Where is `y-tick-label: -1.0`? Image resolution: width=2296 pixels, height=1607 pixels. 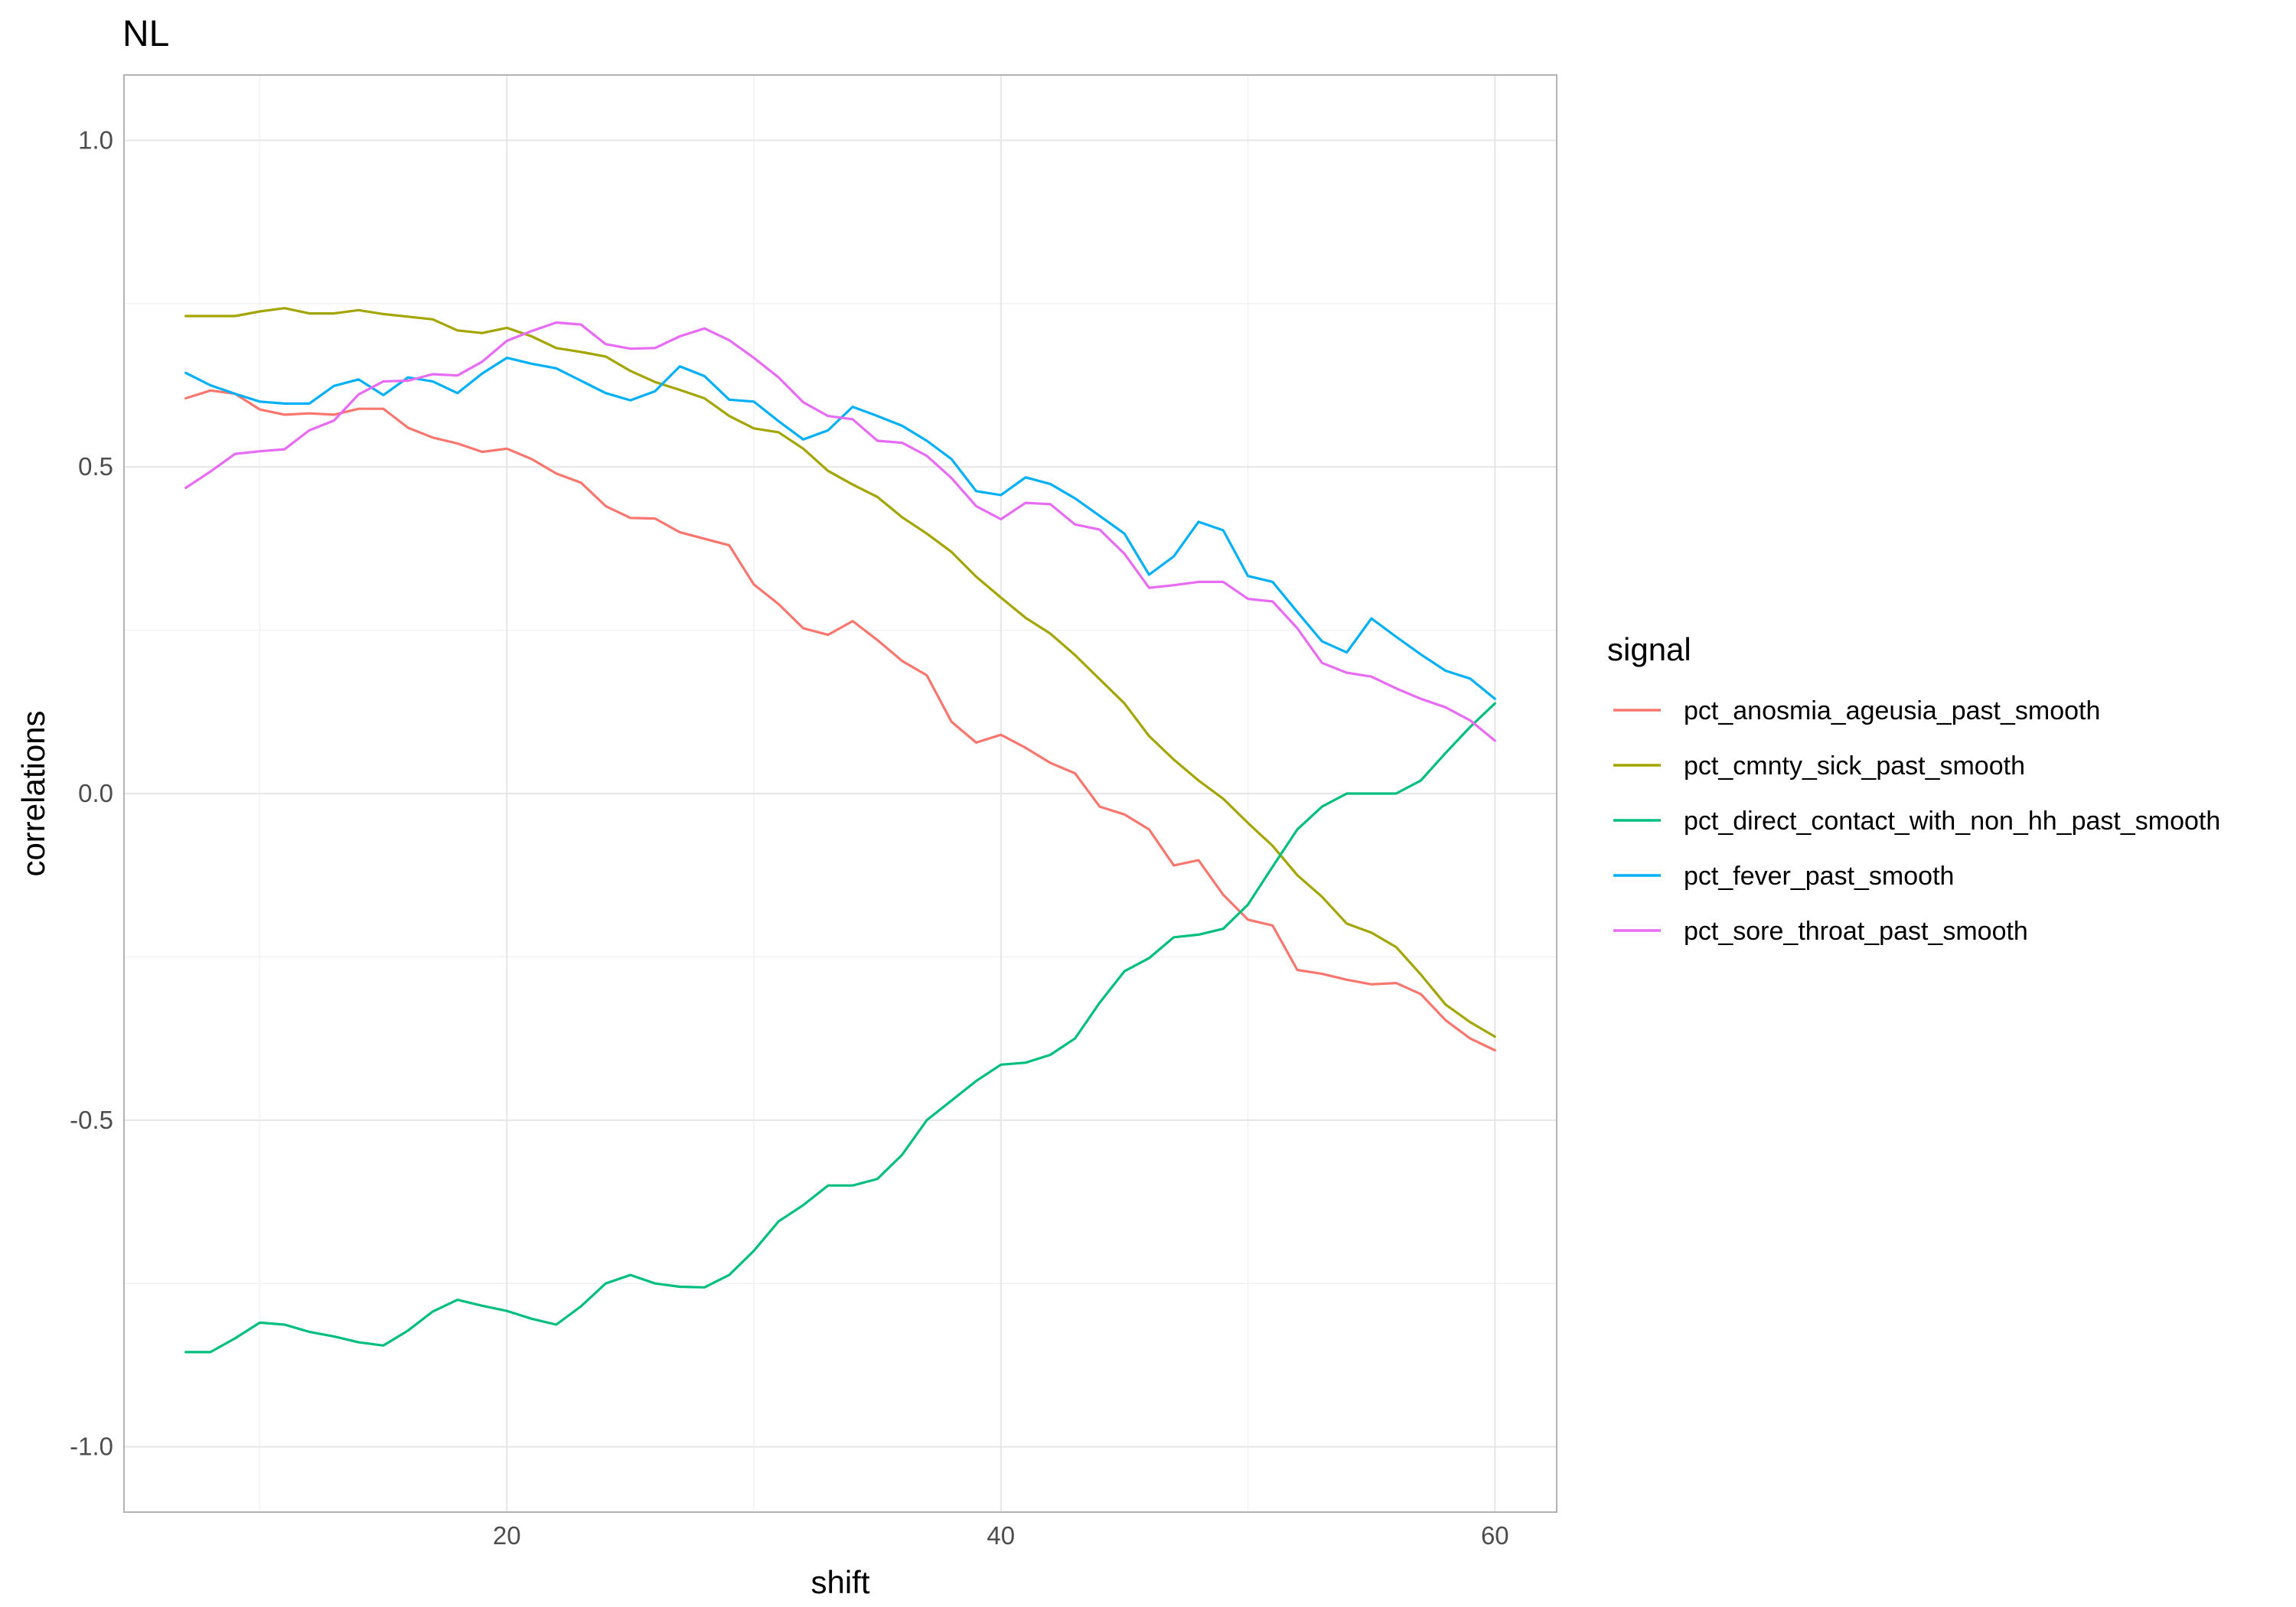
y-tick-label: -1.0 is located at coordinates (91, 1447).